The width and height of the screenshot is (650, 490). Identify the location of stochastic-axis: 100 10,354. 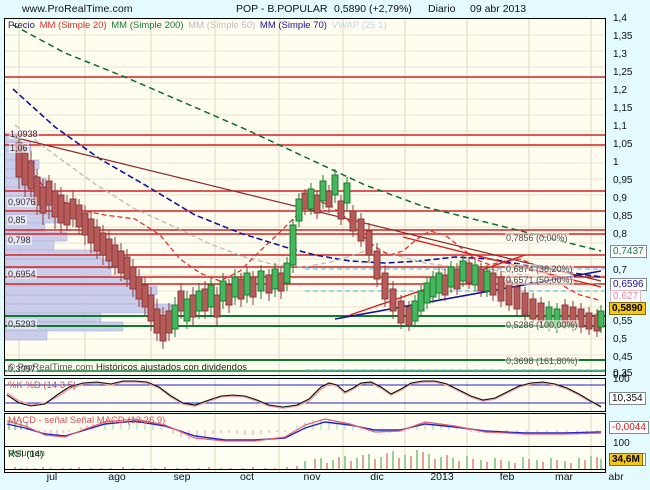
(628, 393).